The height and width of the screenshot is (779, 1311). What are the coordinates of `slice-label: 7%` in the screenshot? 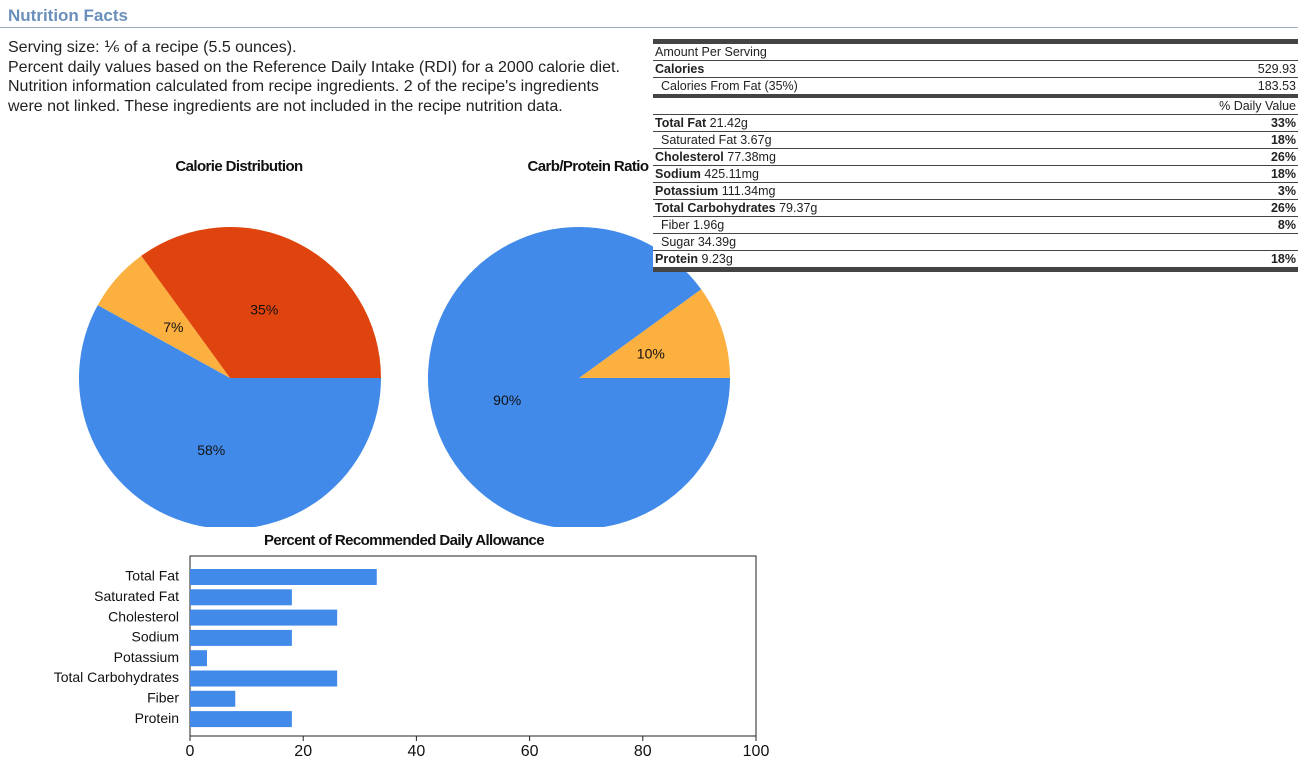 It's located at (173, 327).